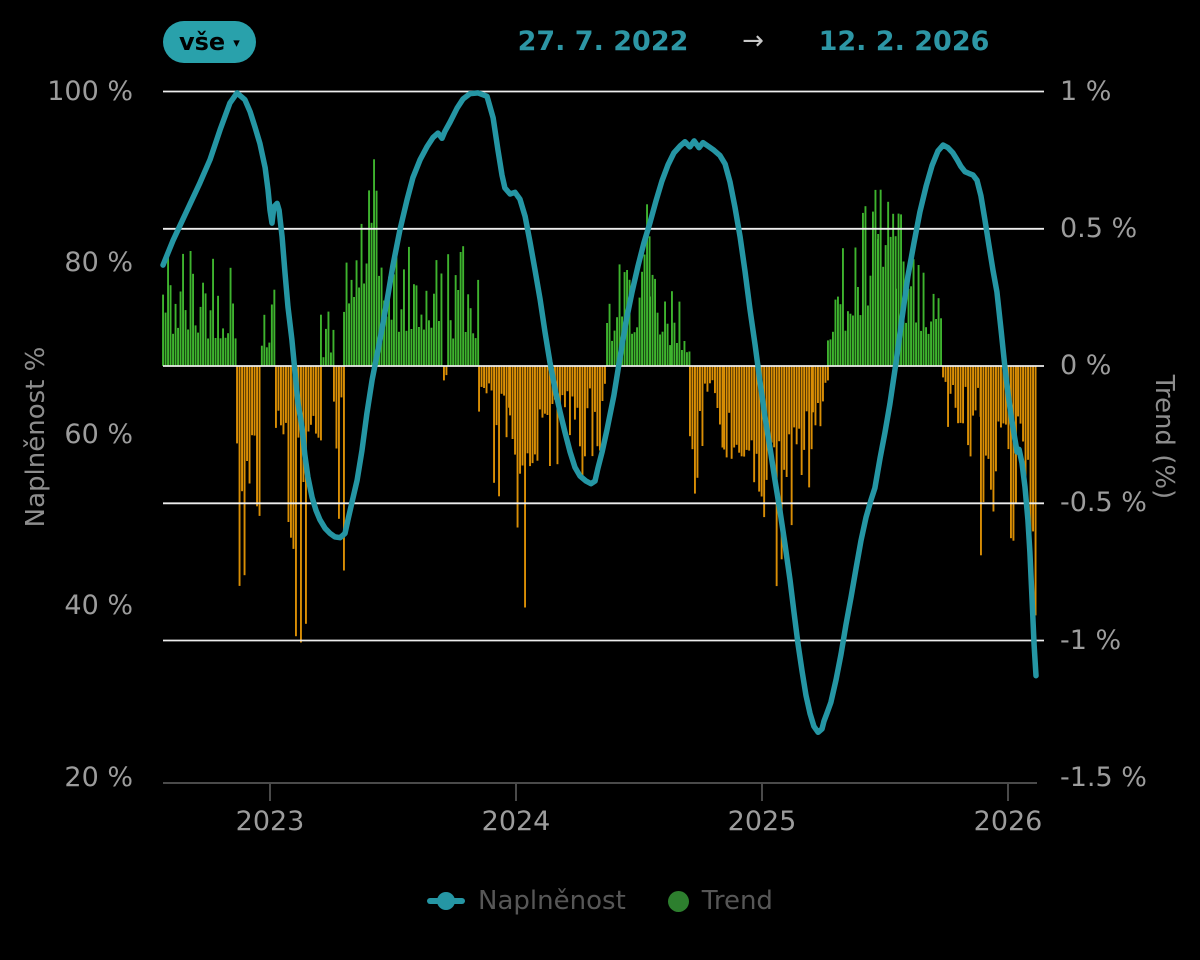  Describe the element at coordinates (603, 41) in the screenshot. I see `date-range-start: 27. 7. 2022` at that location.